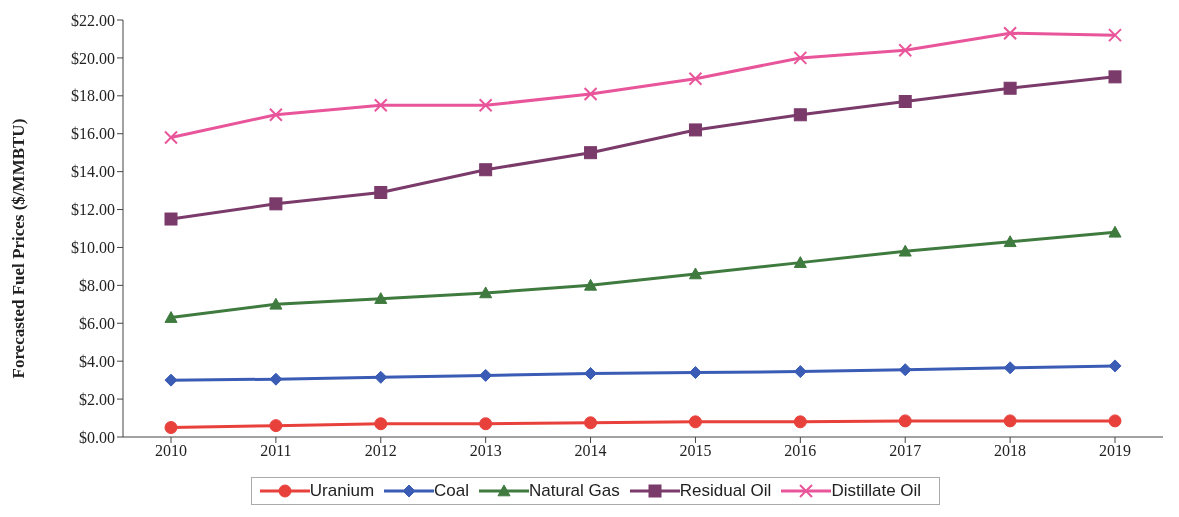 This screenshot has height=517, width=1179. What do you see at coordinates (97, 399) in the screenshot?
I see `y-tick-label: $2.00` at bounding box center [97, 399].